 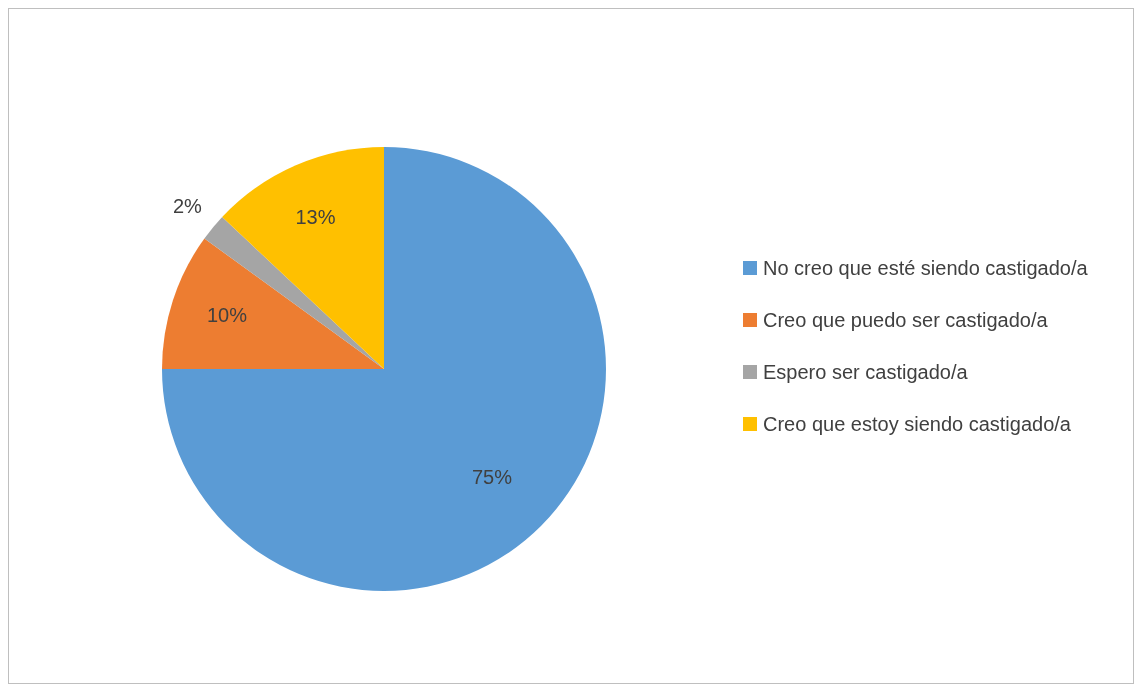 I want to click on legend-label: Creo que estoy siendo castigado/a, so click(x=917, y=424).